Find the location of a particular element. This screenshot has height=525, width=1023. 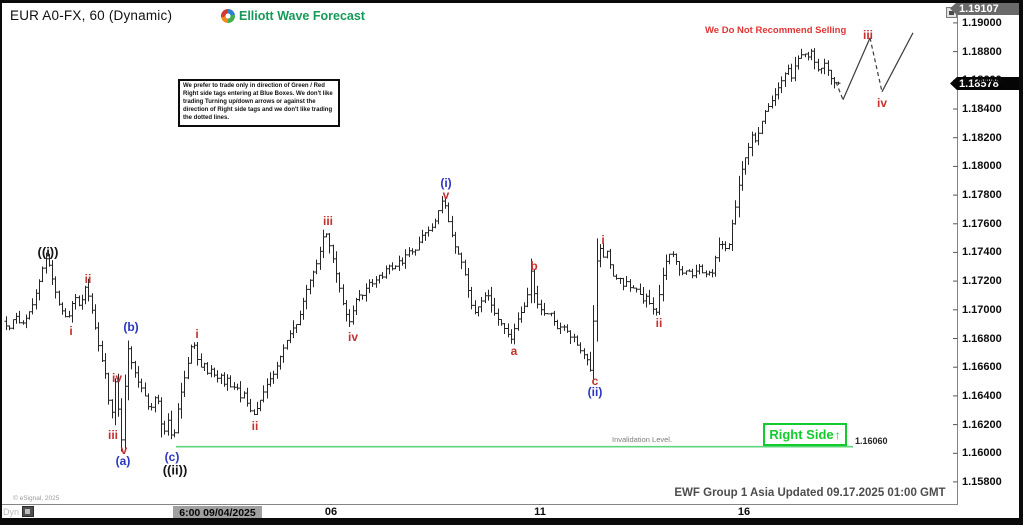

time-tick-label: 11 is located at coordinates (540, 512).